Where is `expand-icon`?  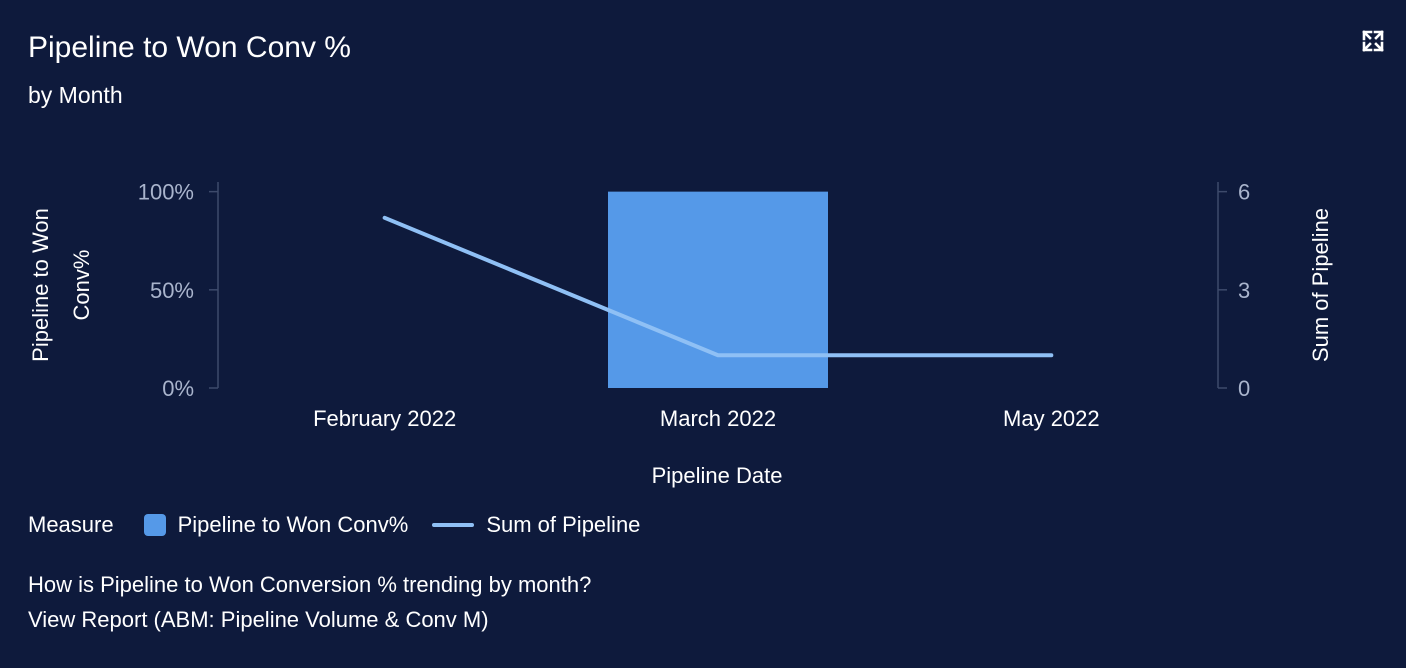
expand-icon is located at coordinates (1373, 41).